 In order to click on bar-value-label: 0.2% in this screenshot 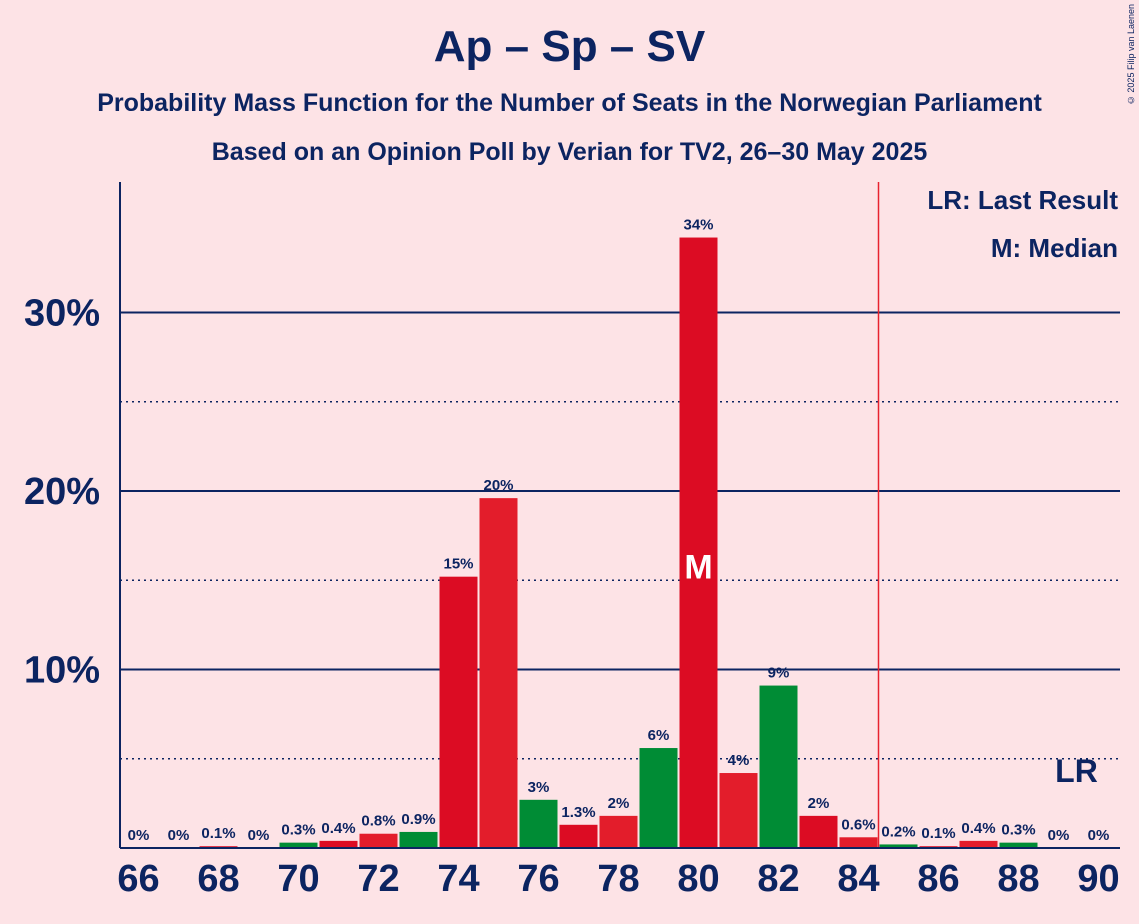, I will do `click(898, 831)`.